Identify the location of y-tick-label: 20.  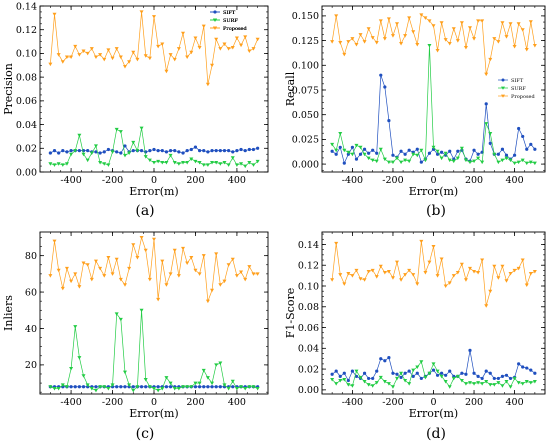
(31, 365).